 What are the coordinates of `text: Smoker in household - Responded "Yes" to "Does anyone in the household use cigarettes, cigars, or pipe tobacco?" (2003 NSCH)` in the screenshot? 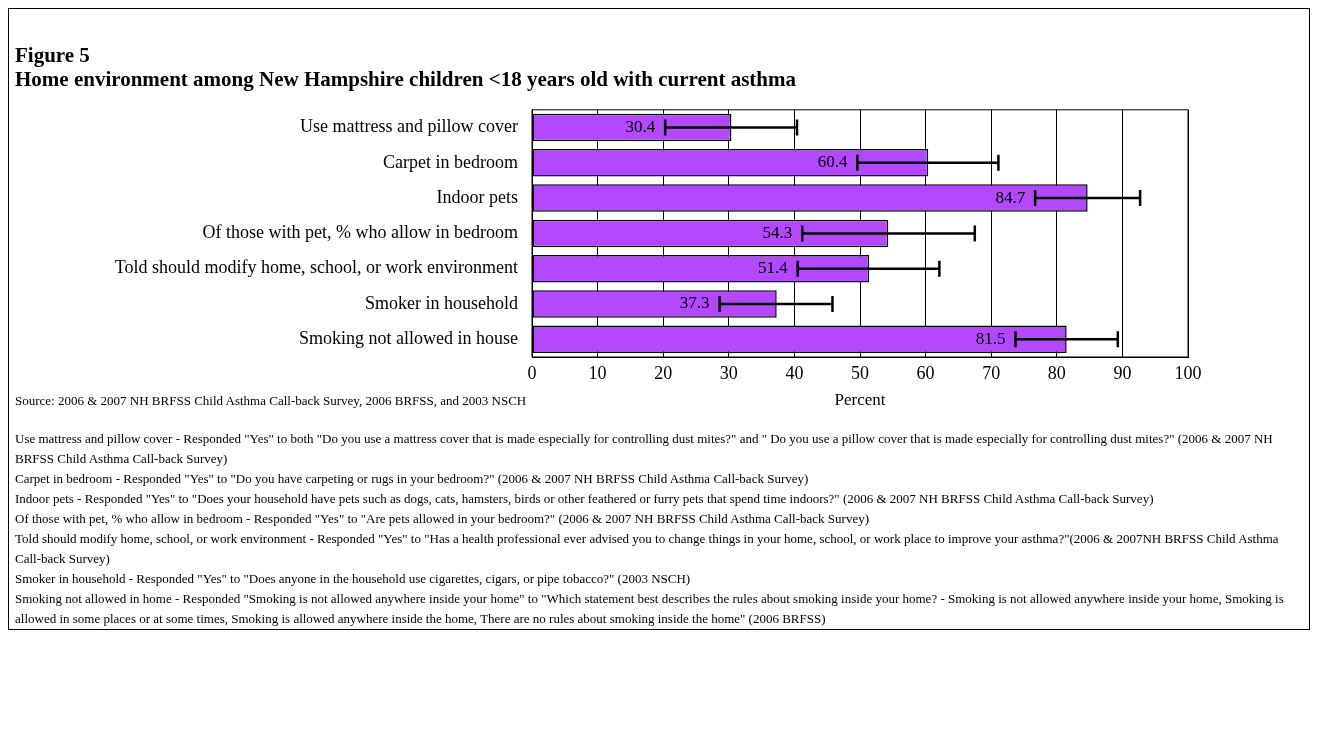 It's located at (353, 579).